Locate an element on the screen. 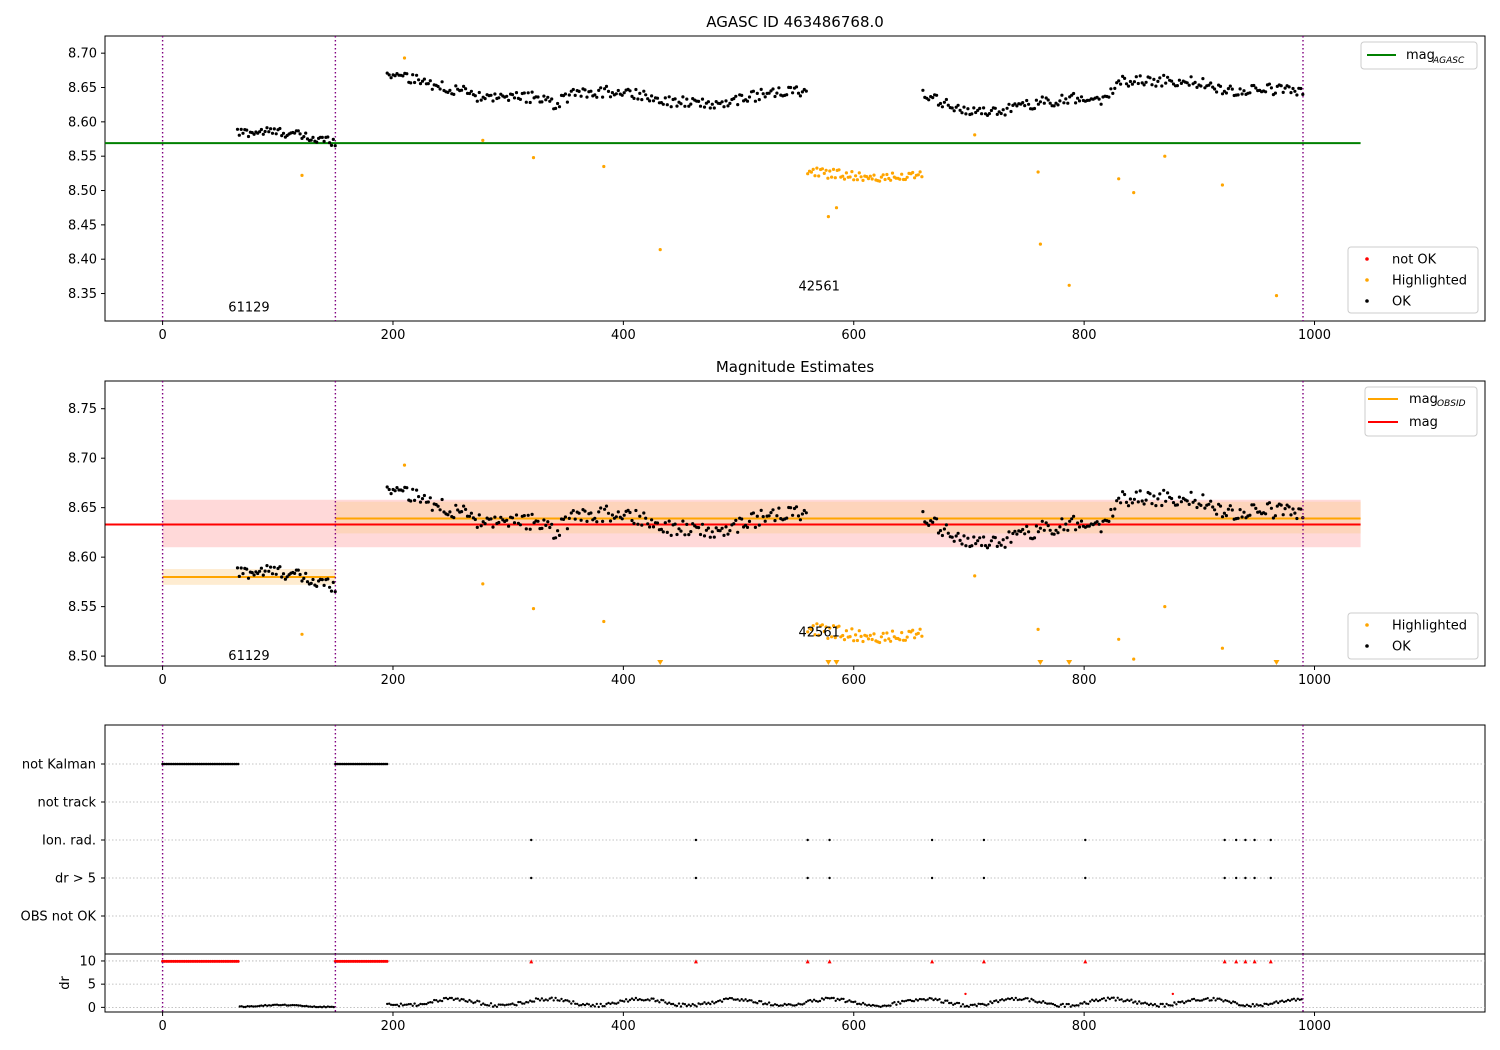 The width and height of the screenshot is (1500, 1050). legend-label: Highlighted is located at coordinates (1429, 281).